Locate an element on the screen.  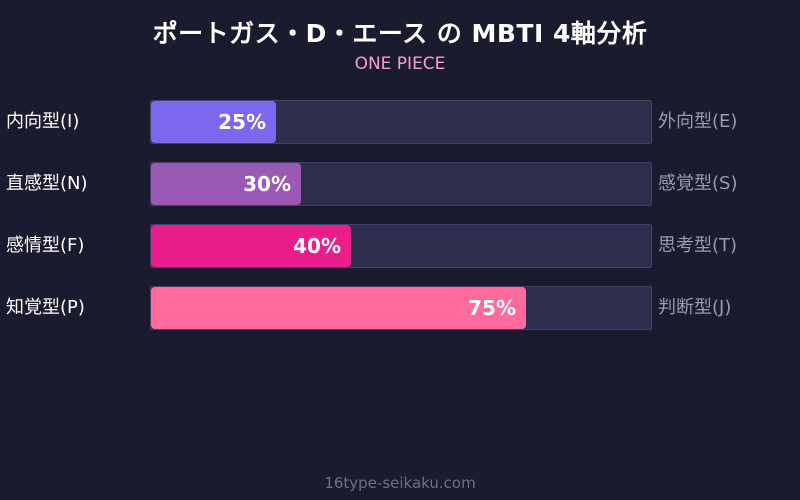
axis-row-ns: 直感型(N) 30% 感覚型(S) is located at coordinates (400, 184).